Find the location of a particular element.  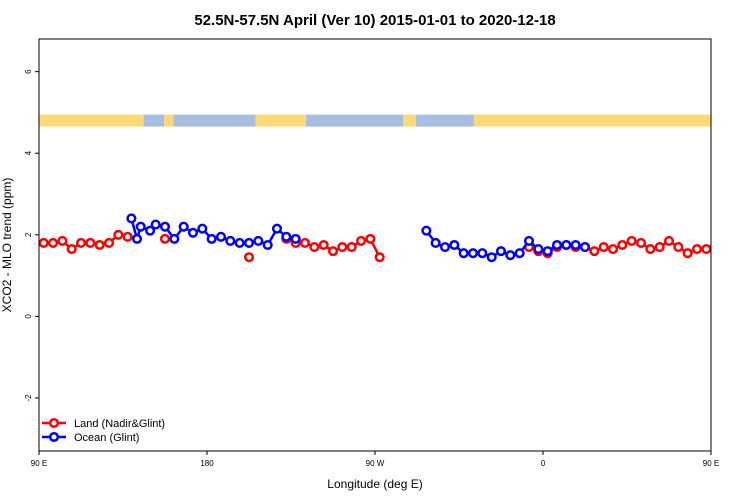

legend-marker-ocean is located at coordinates (54, 437).